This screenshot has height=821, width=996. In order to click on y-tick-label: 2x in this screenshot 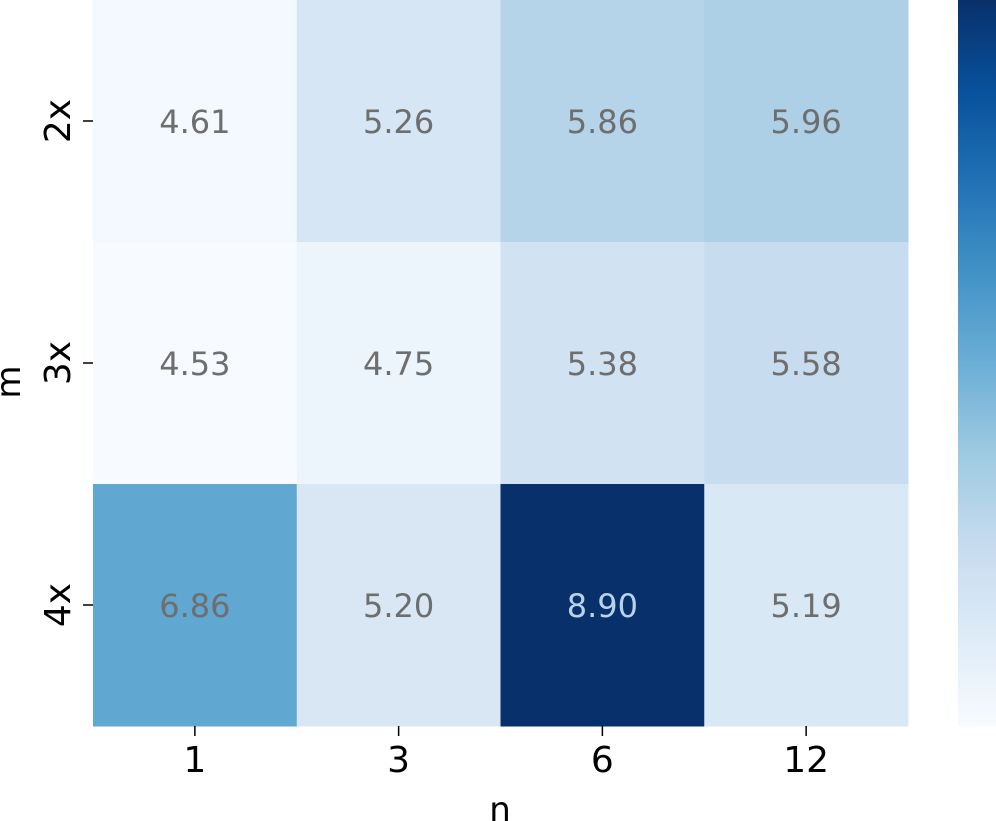, I will do `click(58, 121)`.